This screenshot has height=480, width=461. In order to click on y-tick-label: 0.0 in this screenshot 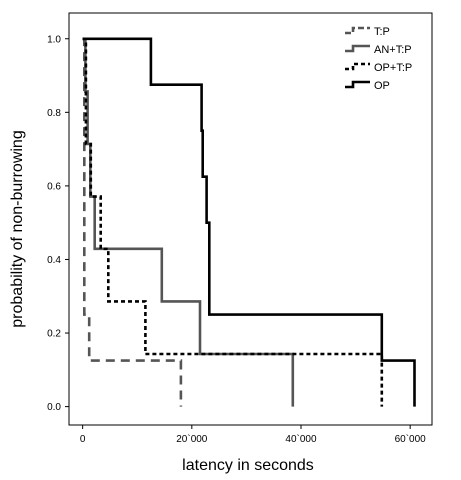, I will do `click(54, 407)`.